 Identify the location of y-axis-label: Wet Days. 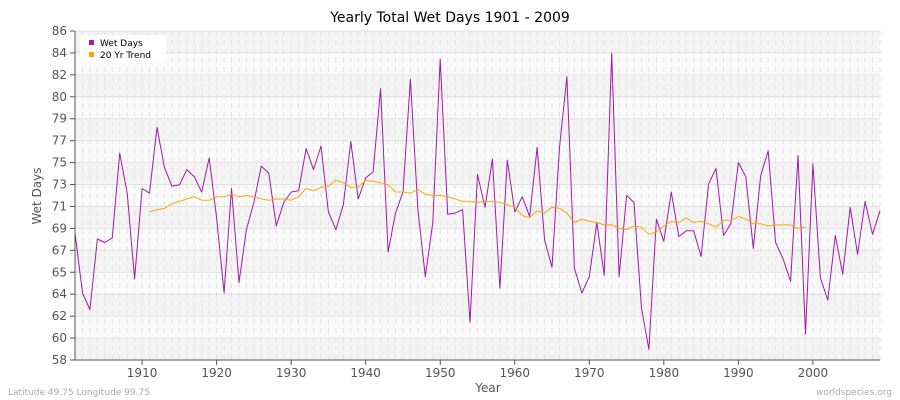
(37, 195).